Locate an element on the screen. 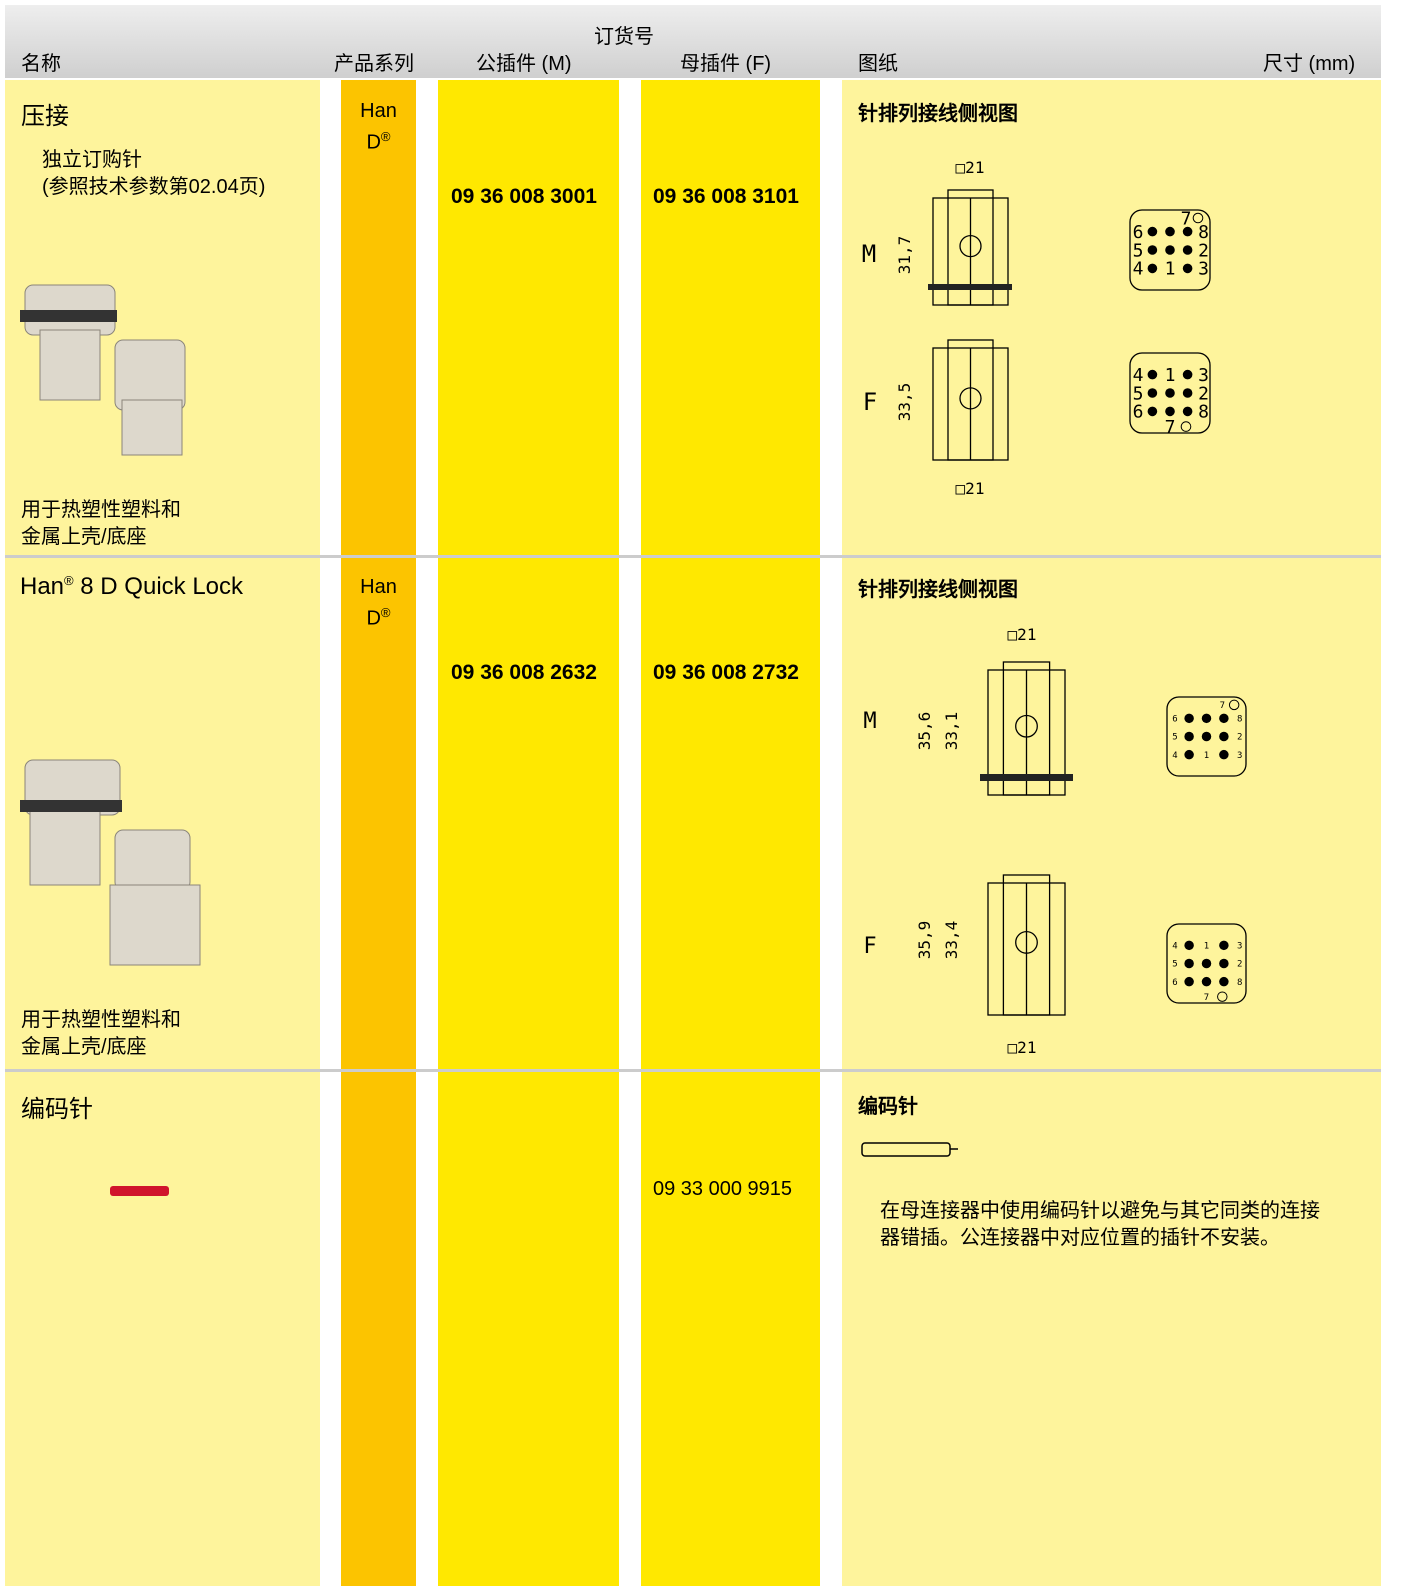  male-code: 09 36 008 3001 is located at coordinates (524, 196).